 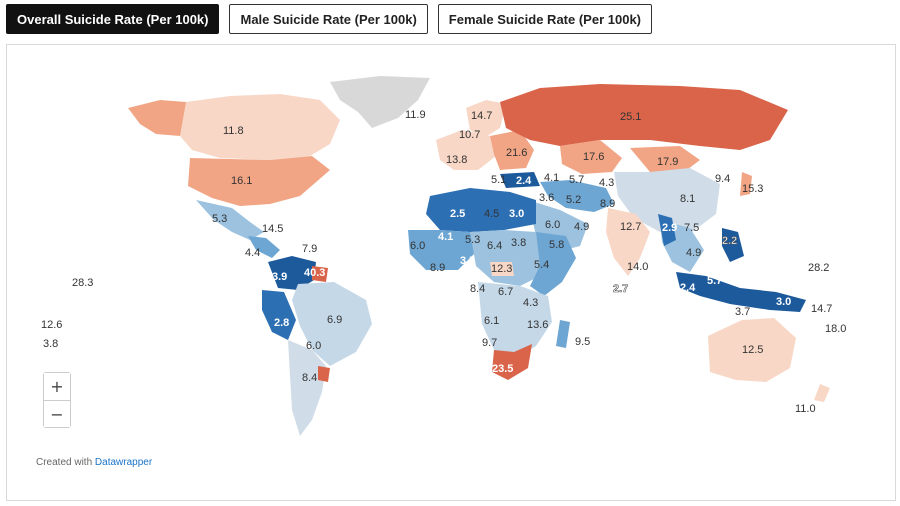 What do you see at coordinates (281, 323) in the screenshot?
I see `label-ecuador: 2.8` at bounding box center [281, 323].